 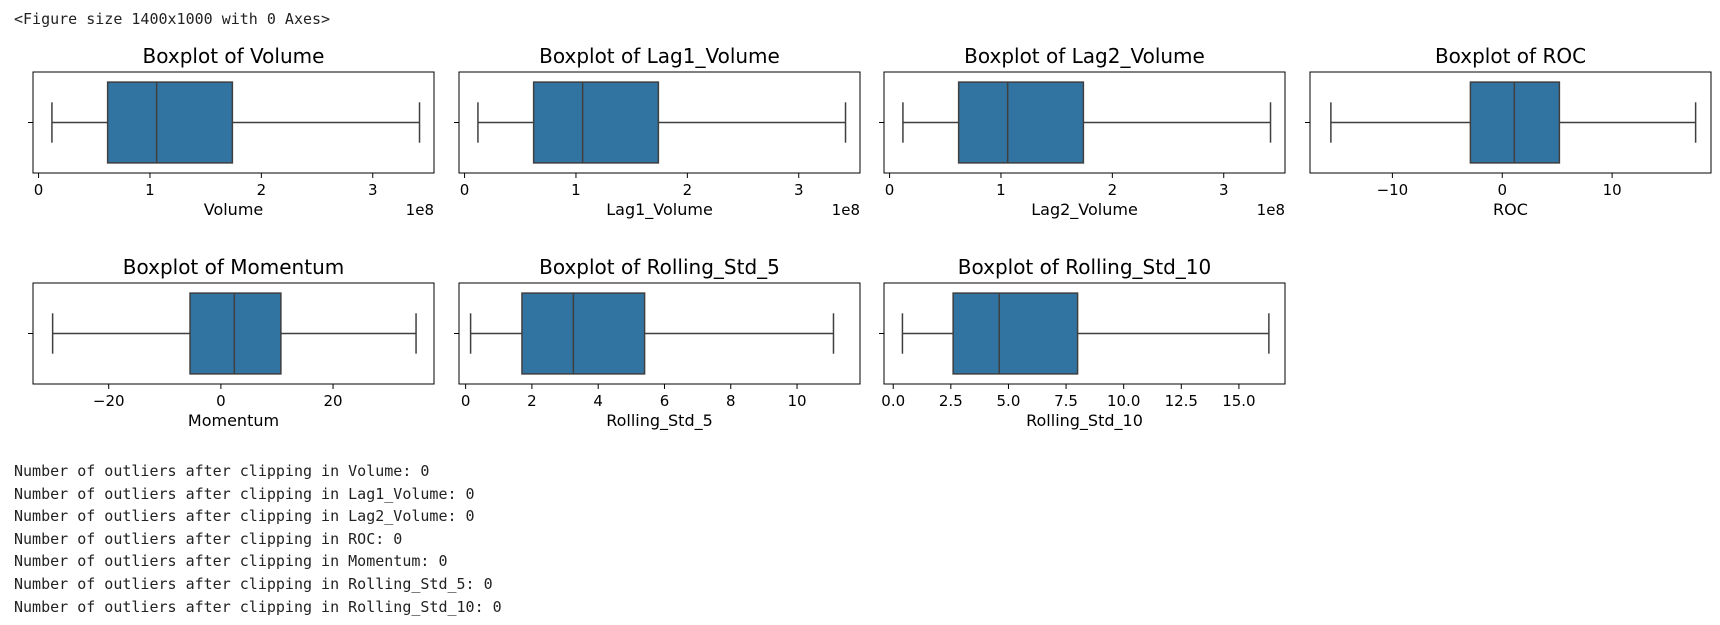 What do you see at coordinates (665, 401) in the screenshot?
I see `x-tick-label: 6` at bounding box center [665, 401].